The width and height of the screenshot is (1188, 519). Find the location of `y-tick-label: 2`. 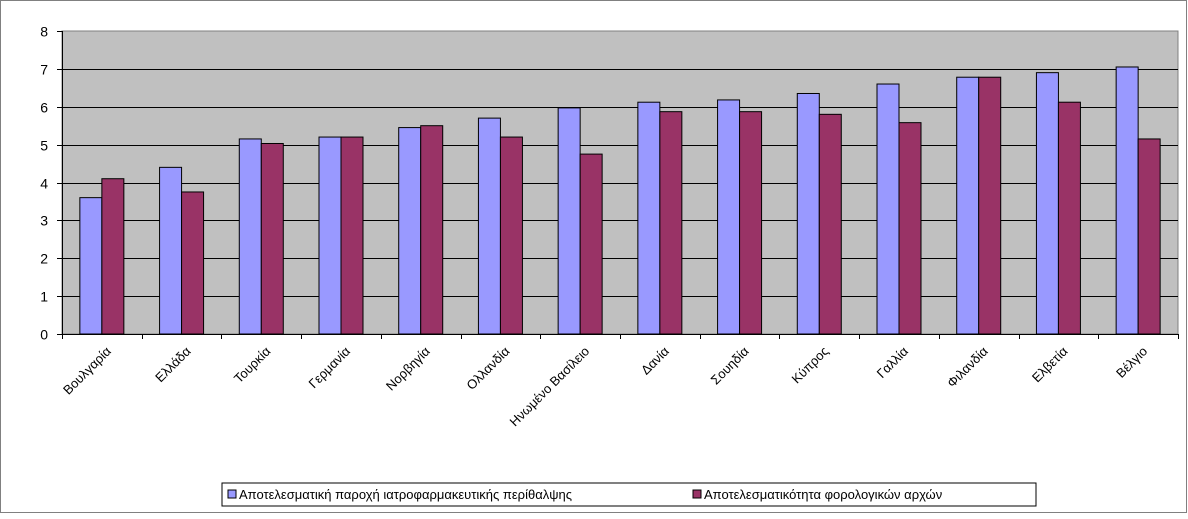

y-tick-label: 2 is located at coordinates (44, 259).